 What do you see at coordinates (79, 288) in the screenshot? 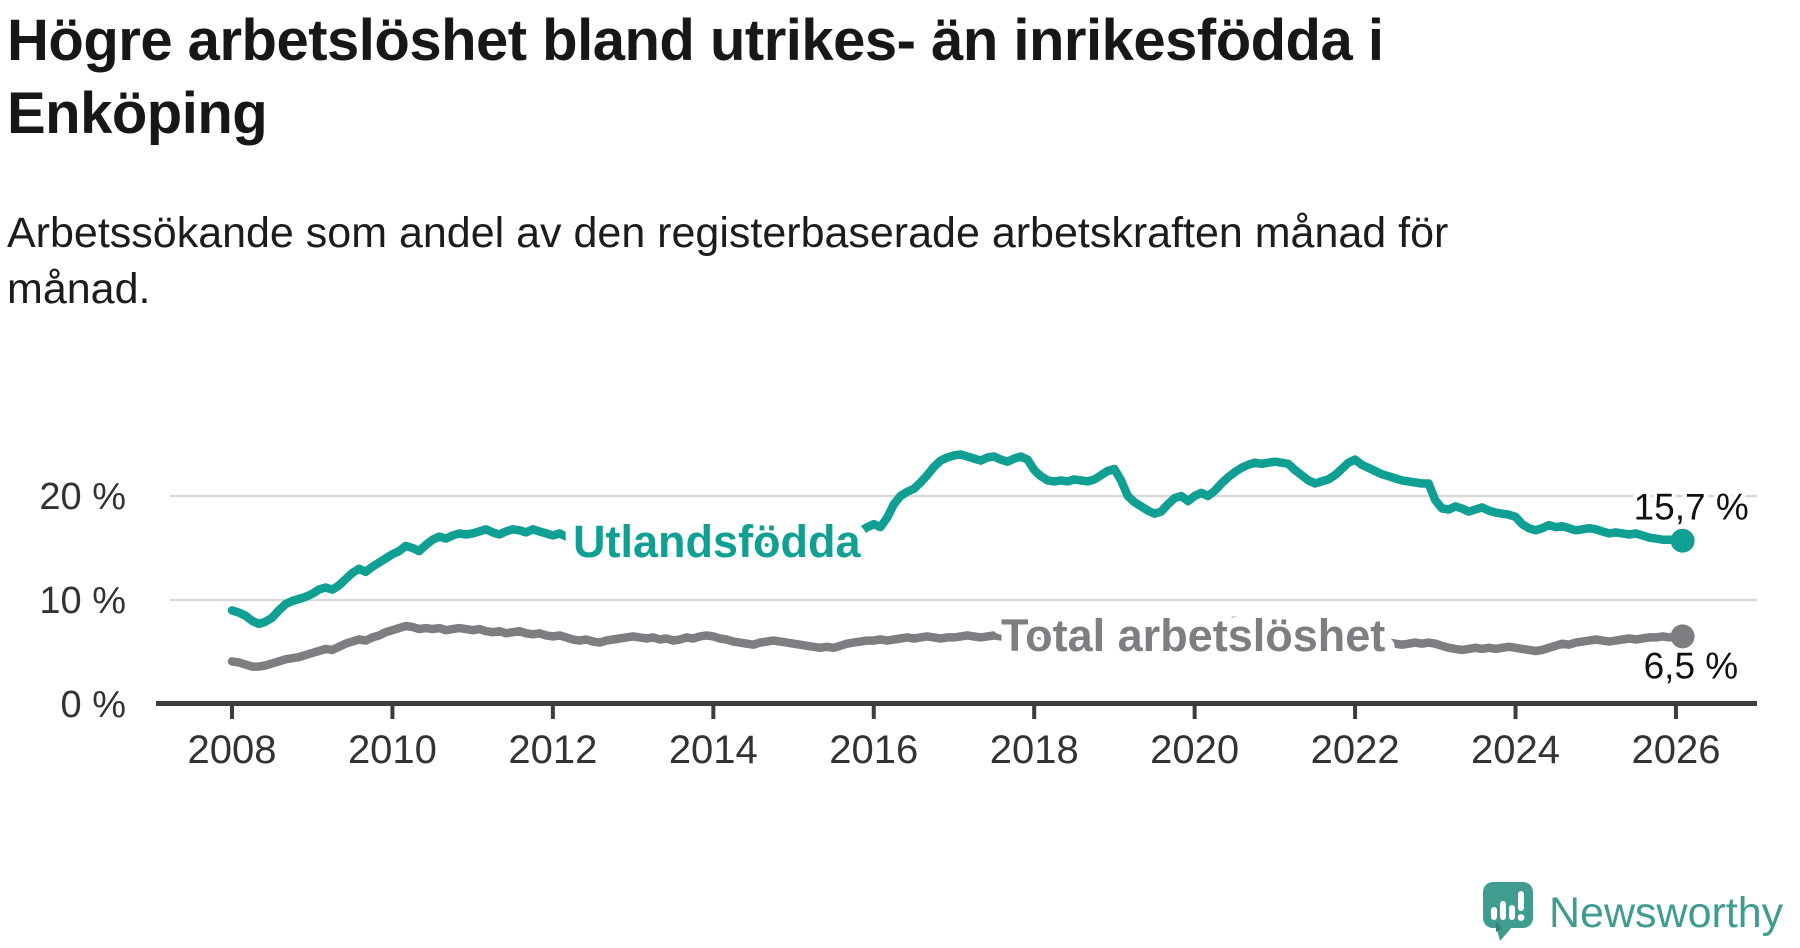
I see `chart-subtitle-line-2: månad.` at bounding box center [79, 288].